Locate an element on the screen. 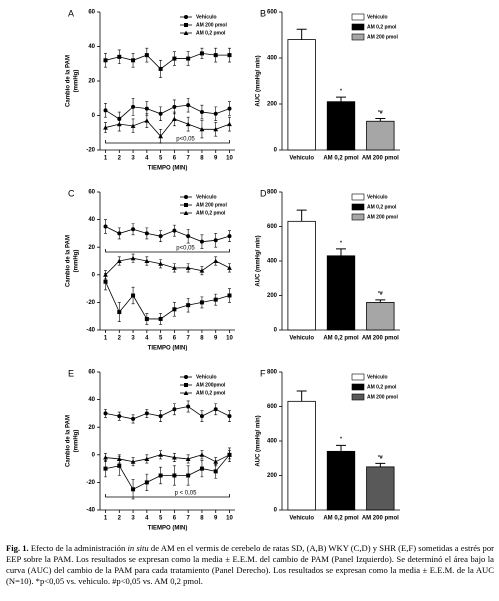 Image resolution: width=499 pixels, height=601 pixels. y-tick-label: 20 is located at coordinates (91, 82).